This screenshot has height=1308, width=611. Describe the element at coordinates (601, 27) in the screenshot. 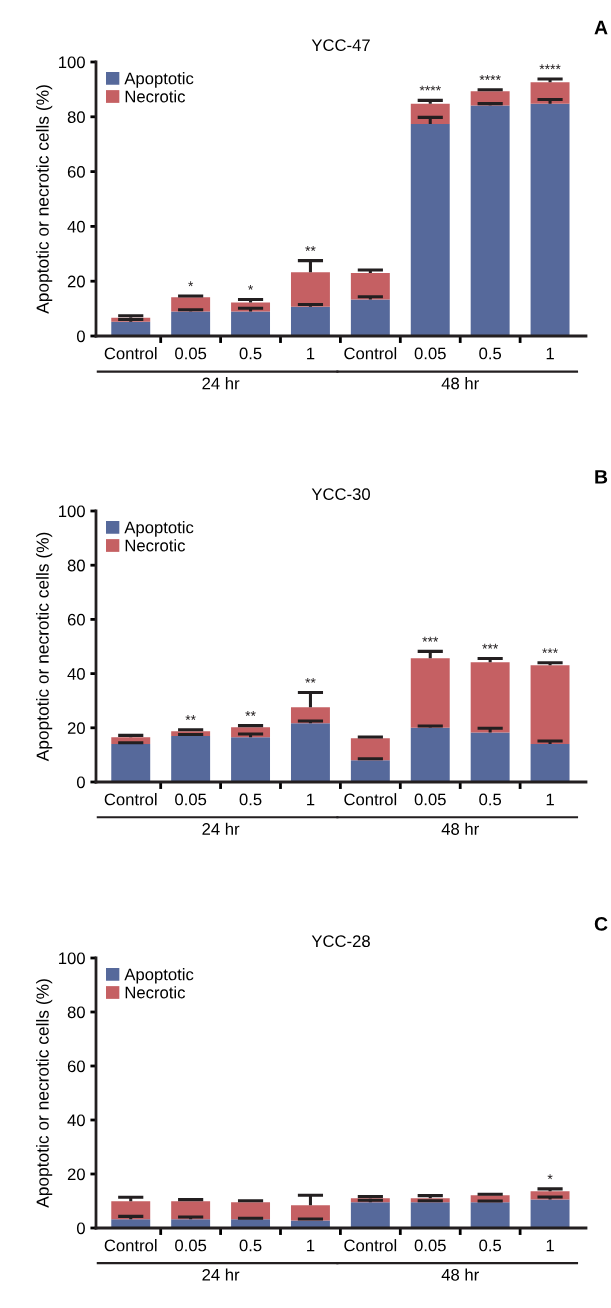

I see `text: A` at that location.